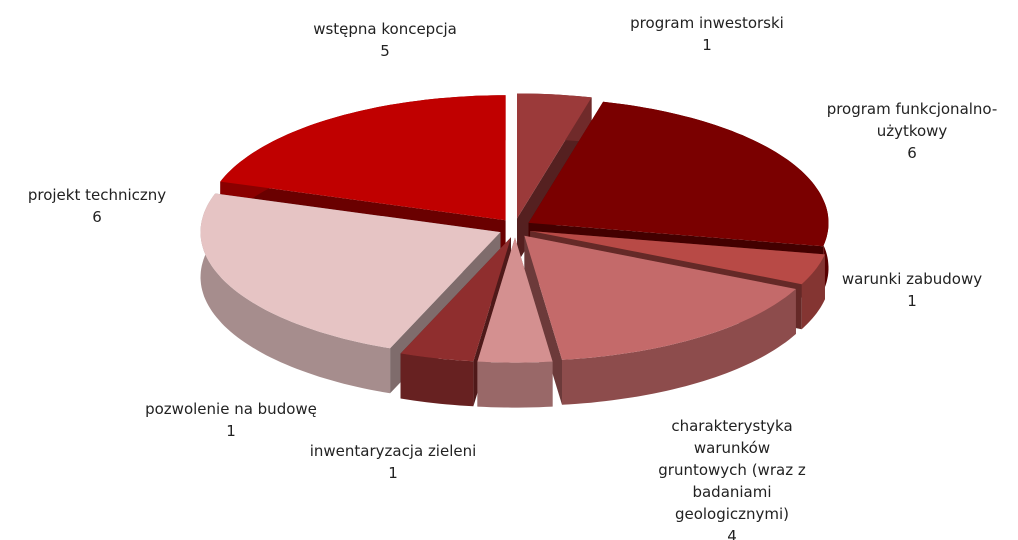 Image resolution: width=1018 pixels, height=540 pixels. What do you see at coordinates (98, 206) in the screenshot?
I see `data-label: projekt techniczny 6` at bounding box center [98, 206].